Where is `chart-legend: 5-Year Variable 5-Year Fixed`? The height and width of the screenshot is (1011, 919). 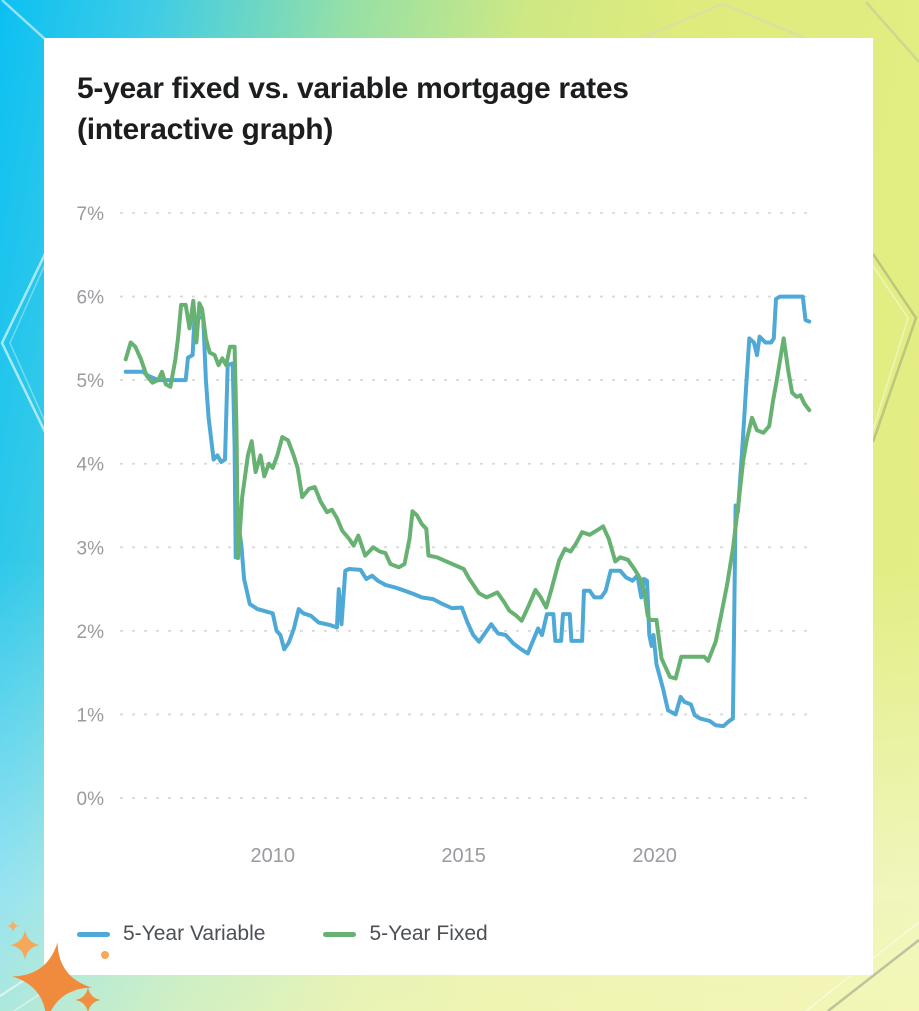 chart-legend: 5-Year Variable 5-Year Fixed is located at coordinates (282, 934).